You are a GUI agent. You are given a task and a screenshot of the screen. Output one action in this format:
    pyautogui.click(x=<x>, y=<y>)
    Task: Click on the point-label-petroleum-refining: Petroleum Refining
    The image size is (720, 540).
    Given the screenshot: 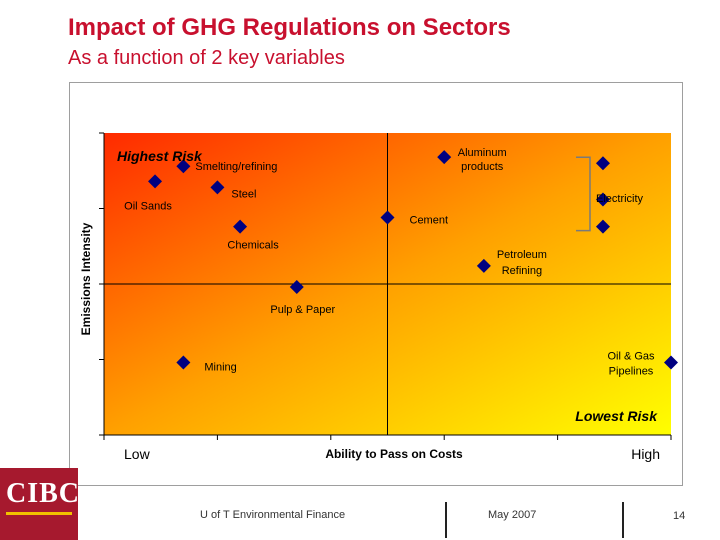 What is the action you would take?
    pyautogui.click(x=522, y=263)
    